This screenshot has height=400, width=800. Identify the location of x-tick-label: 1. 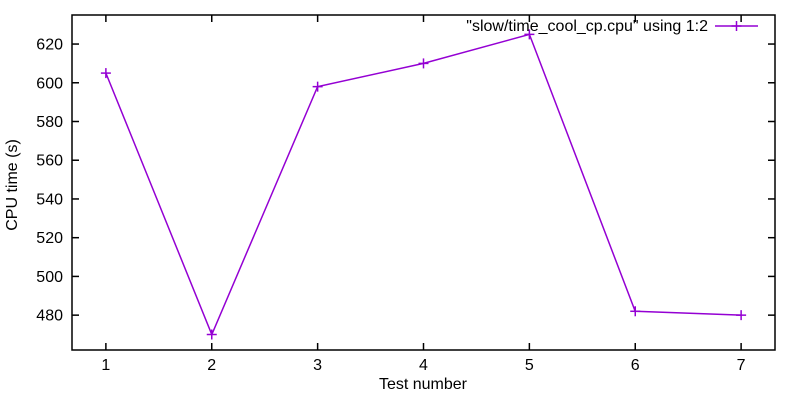
(105, 365).